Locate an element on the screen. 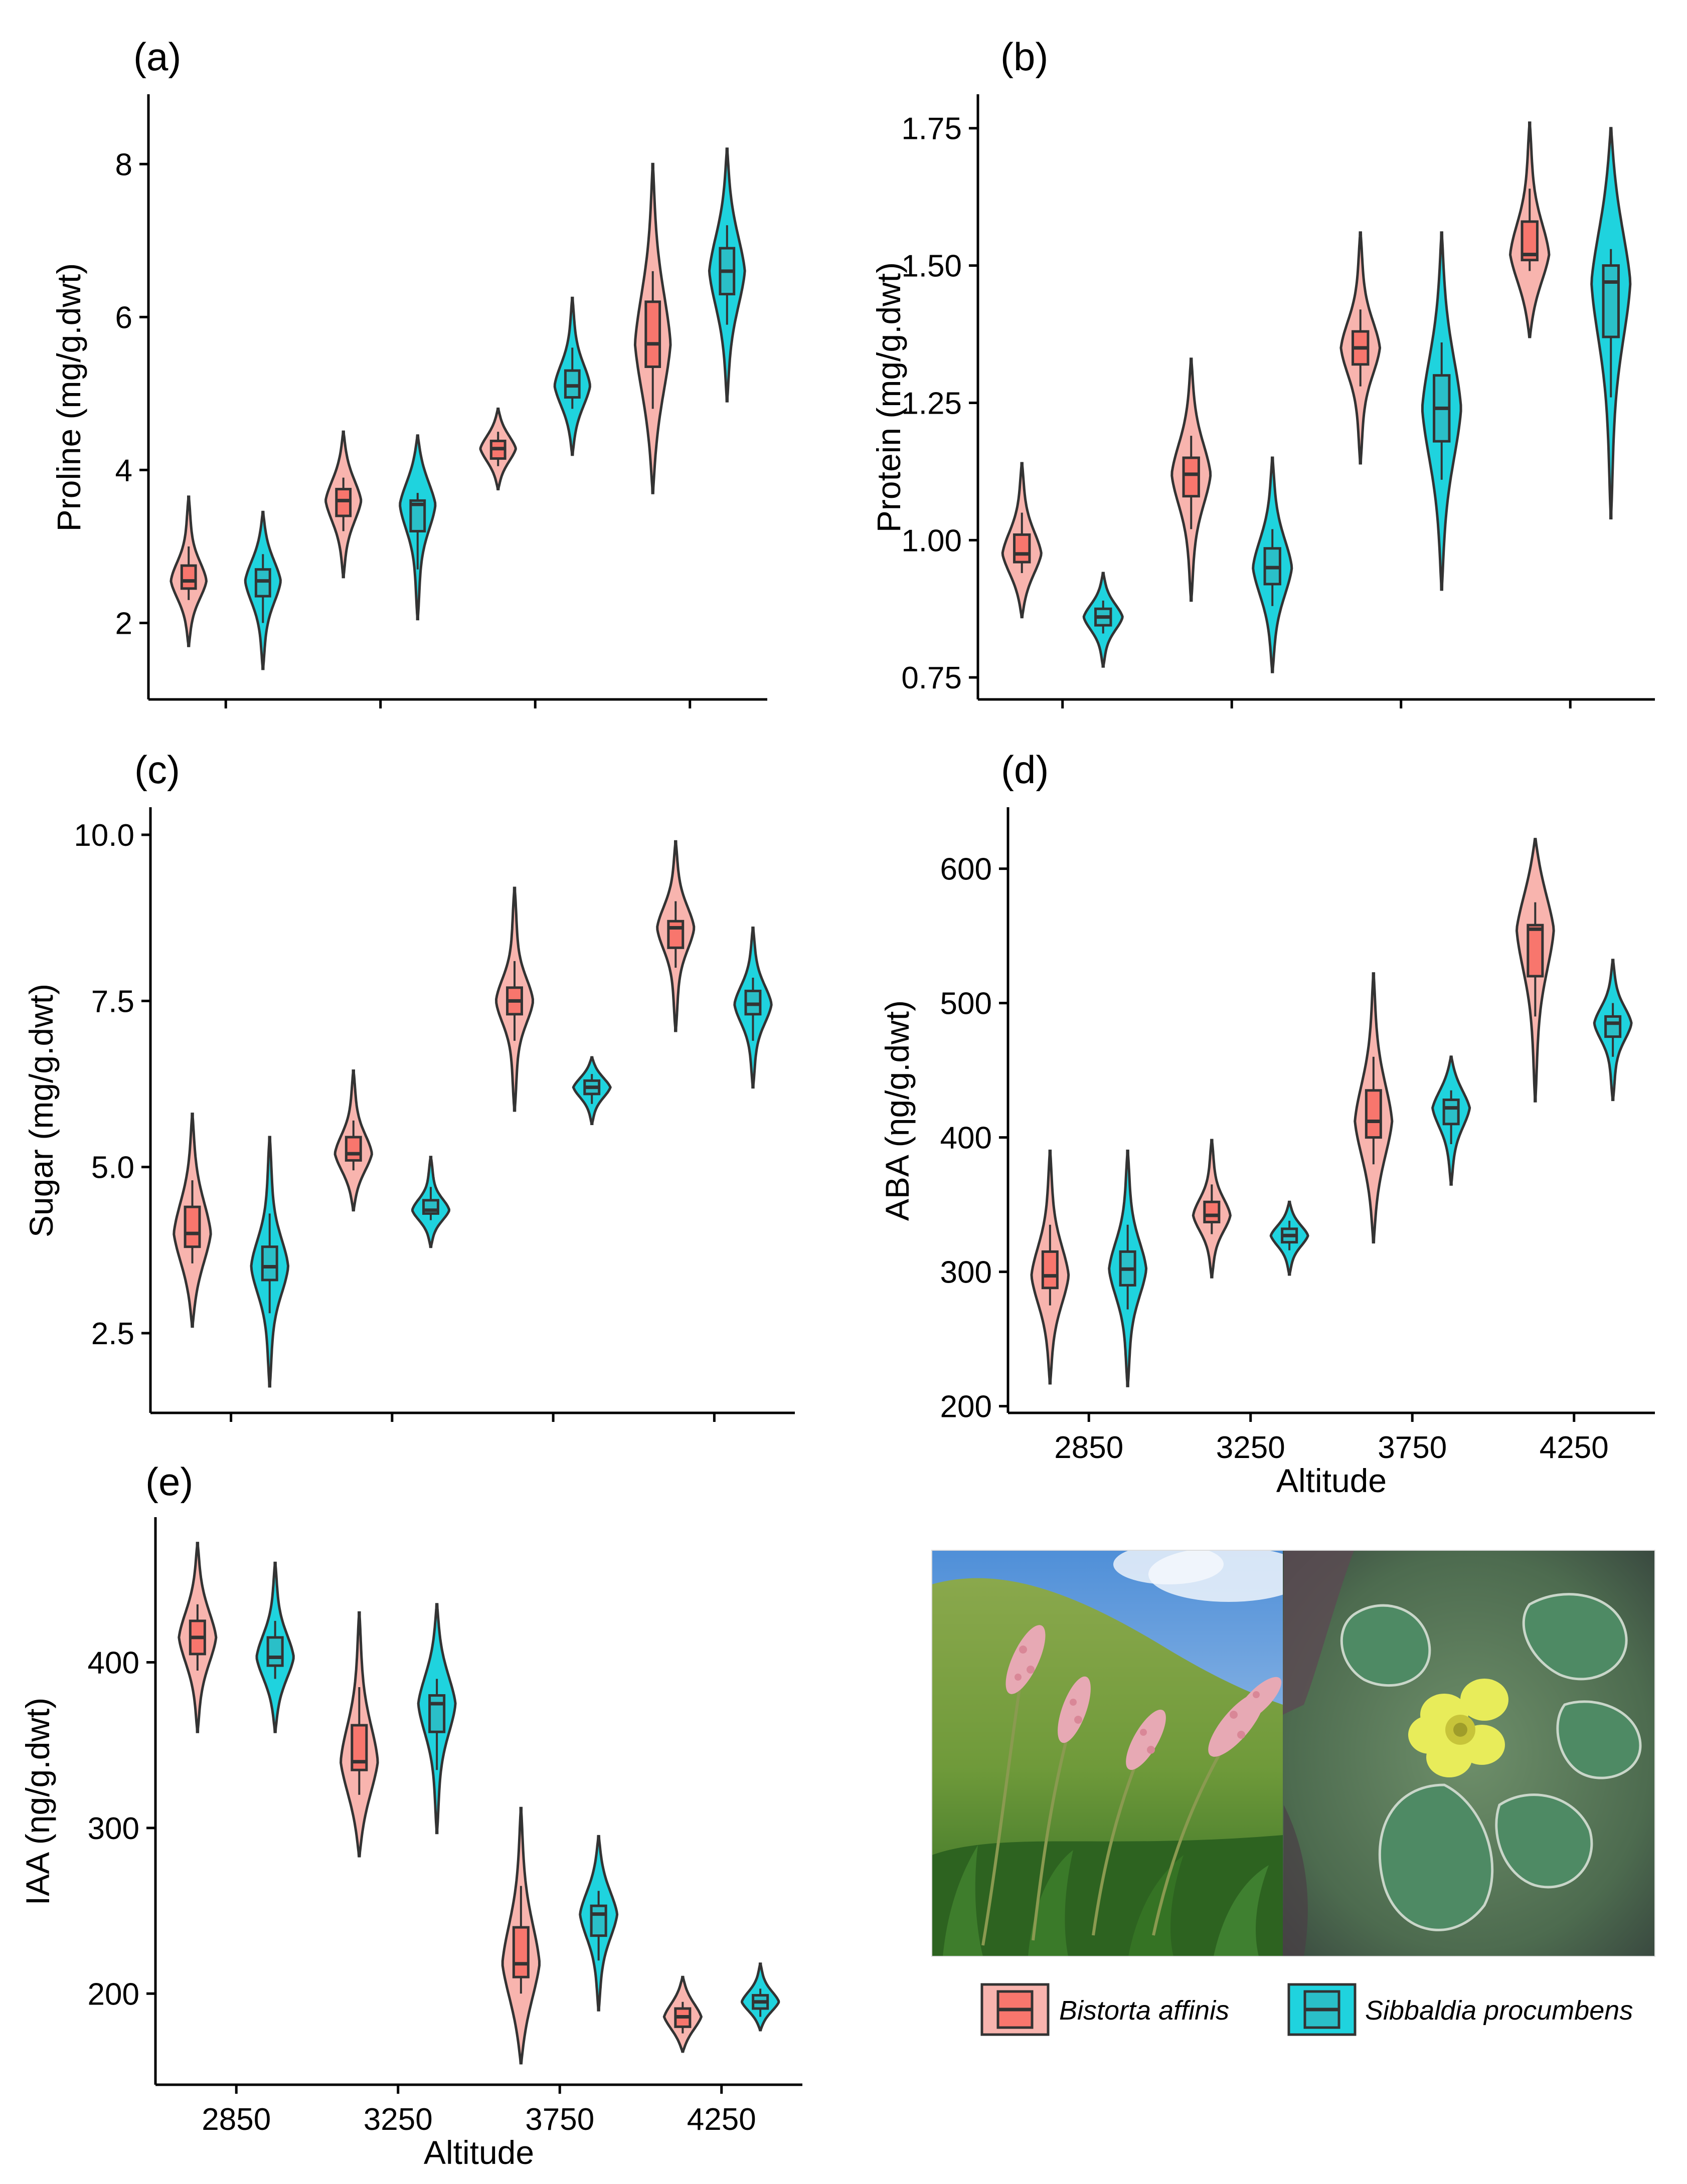 Image resolution: width=1687 pixels, height=2184 pixels. y-tick-label: 1.75 is located at coordinates (932, 129).